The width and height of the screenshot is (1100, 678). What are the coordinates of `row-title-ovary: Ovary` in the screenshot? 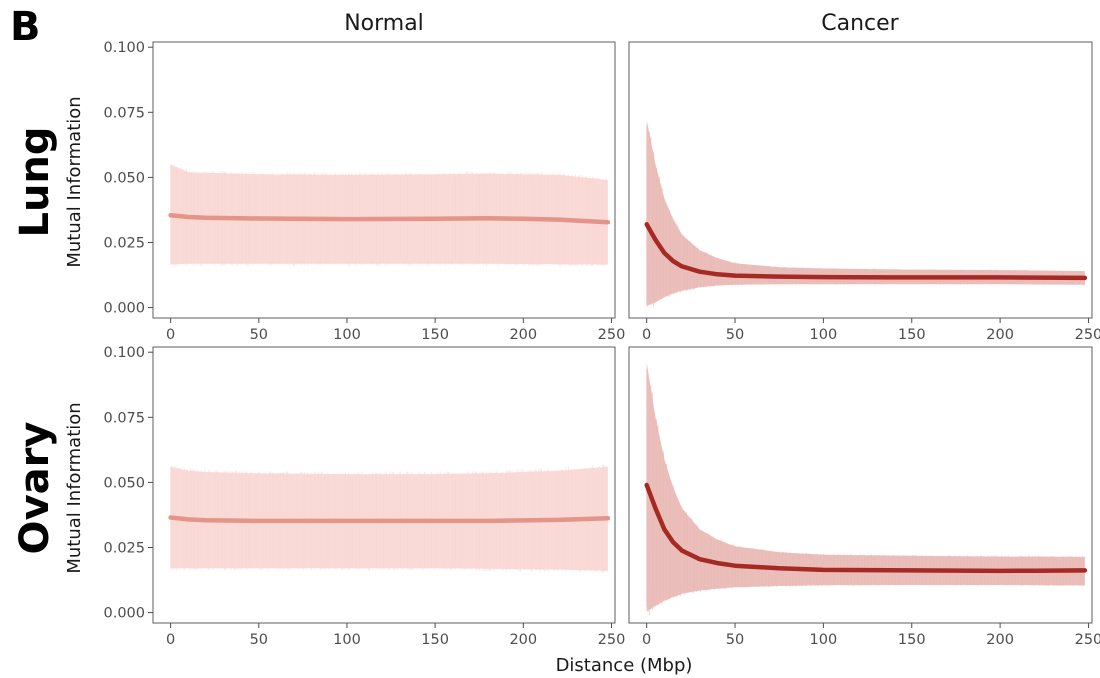 It's located at (35, 488).